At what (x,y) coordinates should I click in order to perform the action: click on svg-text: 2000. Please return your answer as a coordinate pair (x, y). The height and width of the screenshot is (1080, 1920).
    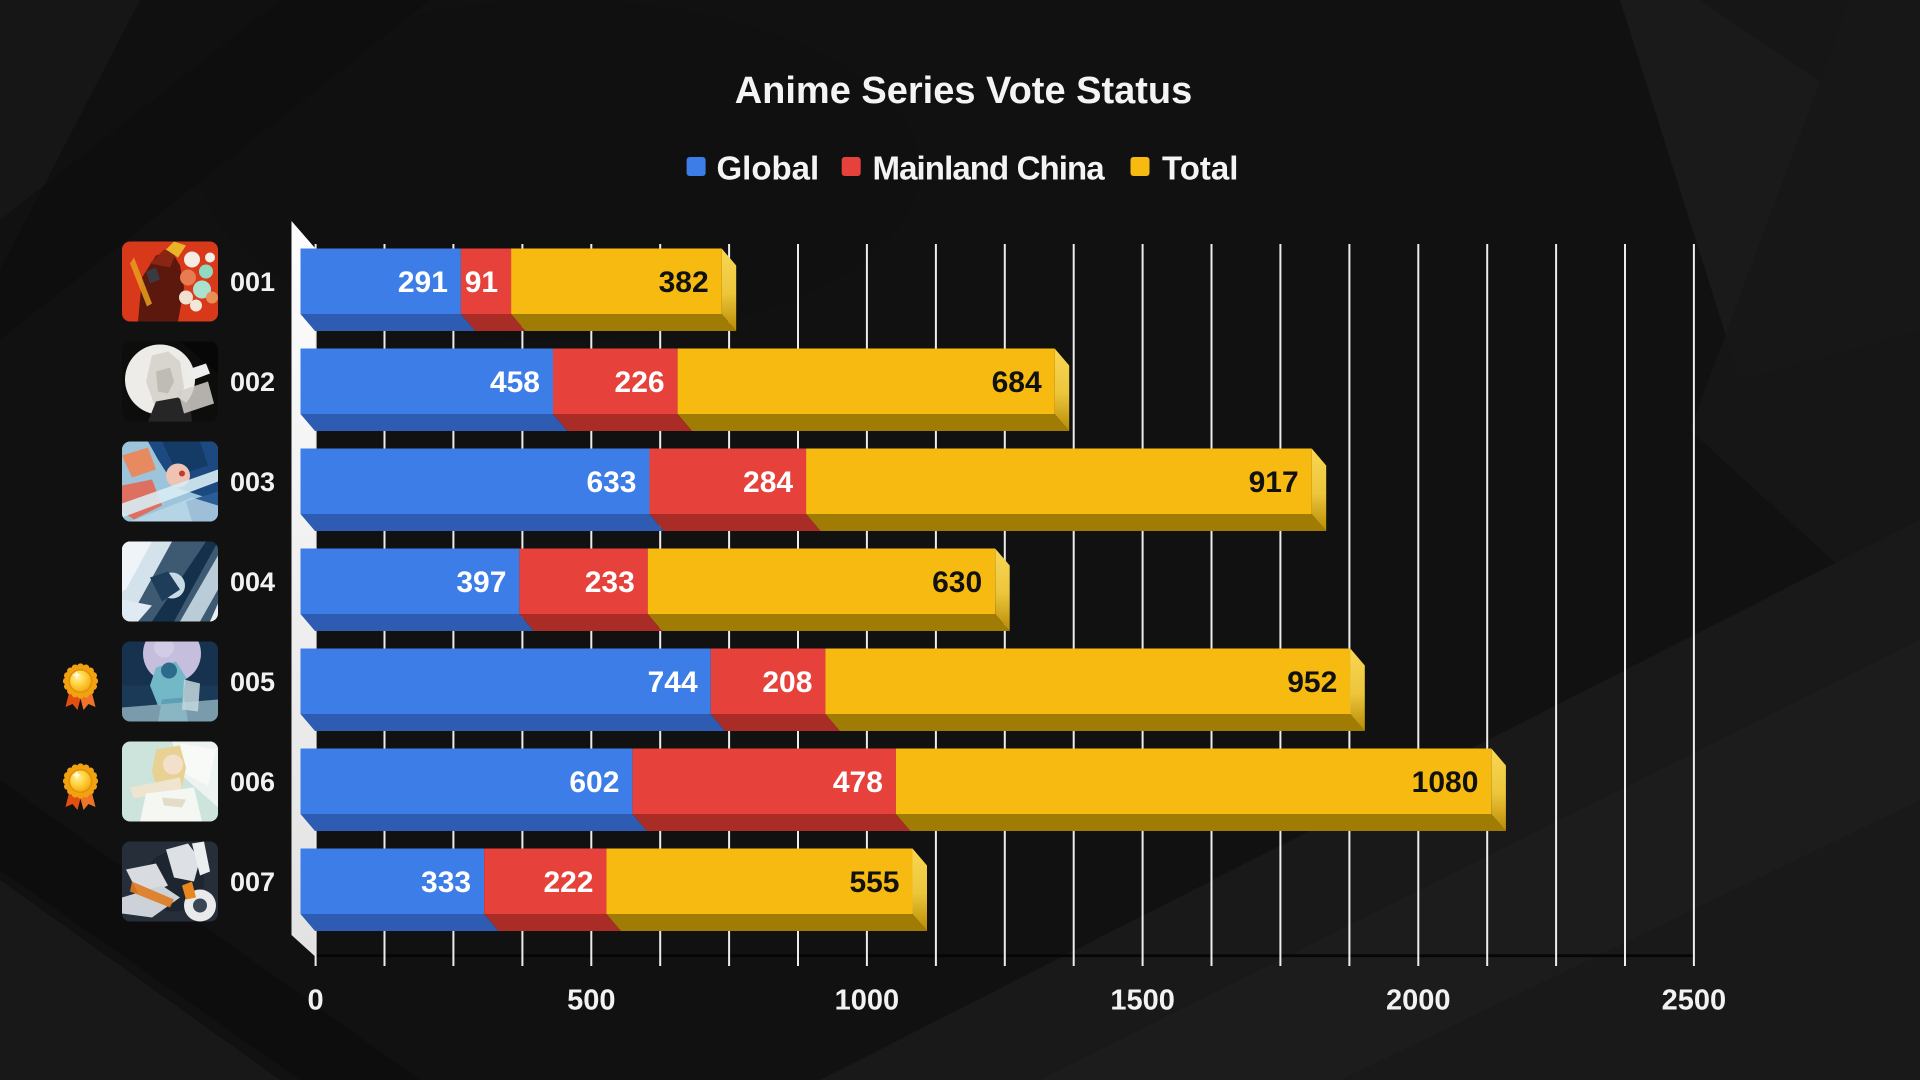
    Looking at the image, I should click on (1418, 1001).